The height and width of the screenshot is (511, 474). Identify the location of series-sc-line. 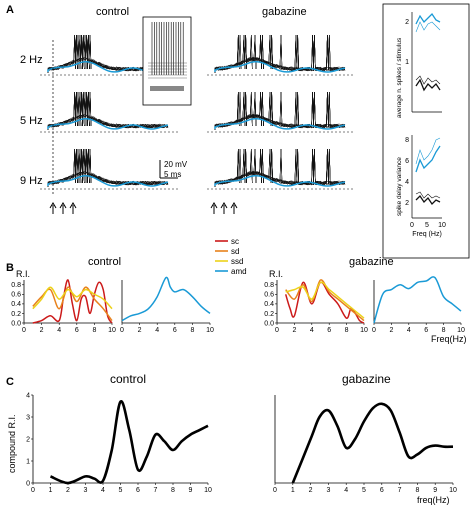
(72, 301).